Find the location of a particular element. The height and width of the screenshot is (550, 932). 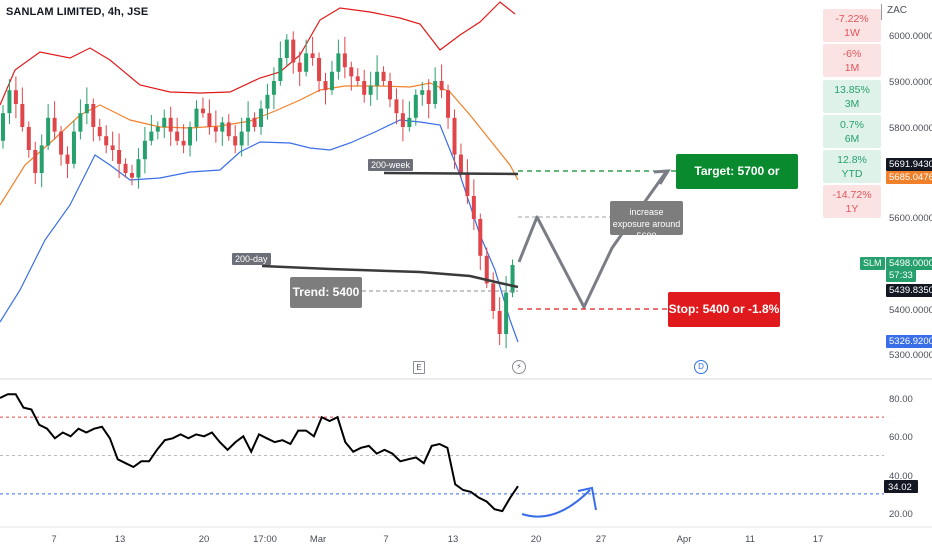

price-tick-label: 5900.0000 is located at coordinates (910, 82).